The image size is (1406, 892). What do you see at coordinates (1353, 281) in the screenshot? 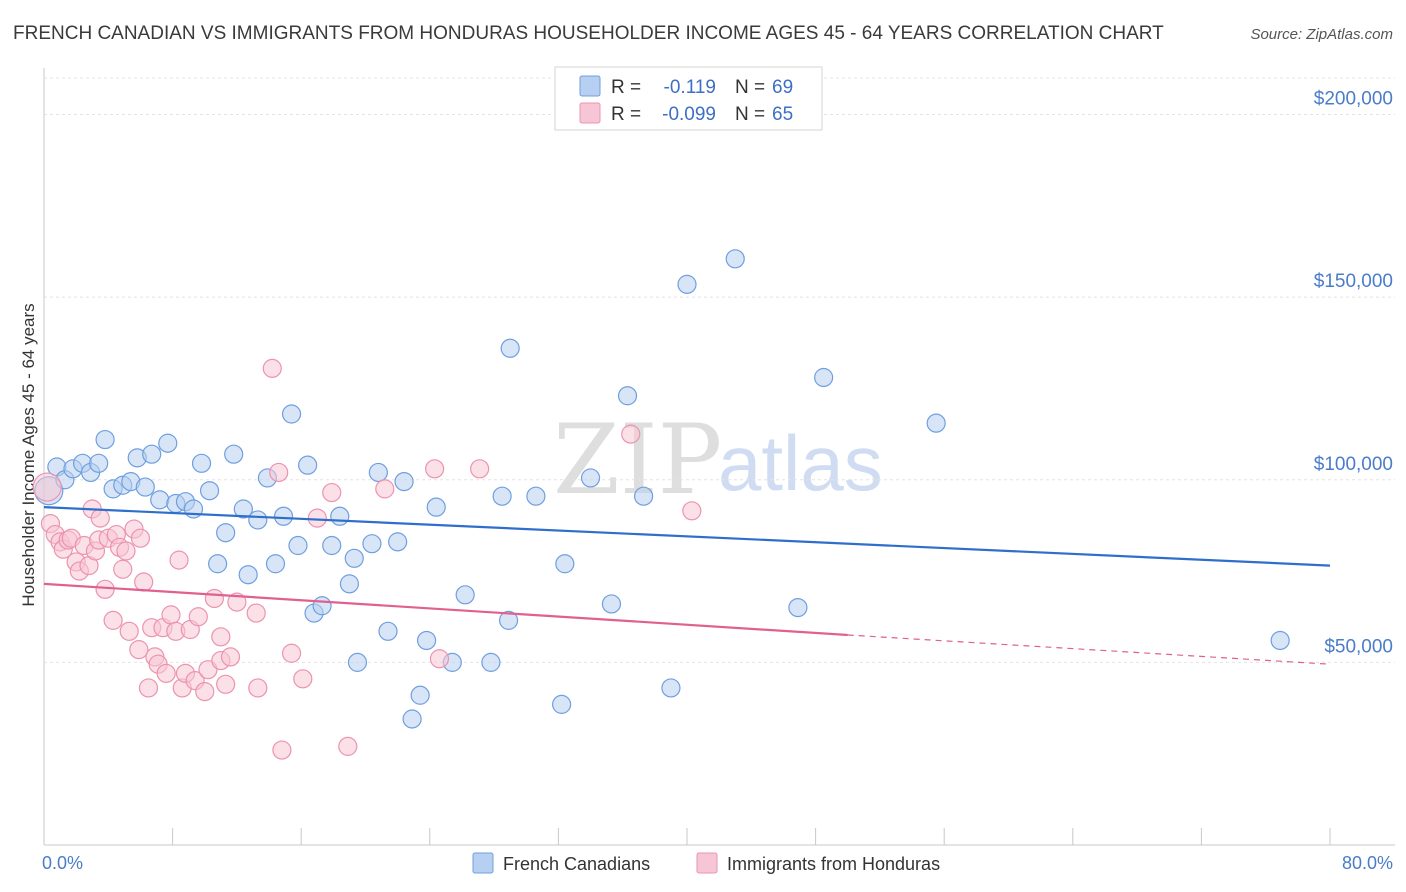
I see `y-tick-label: $150,000` at bounding box center [1353, 281].